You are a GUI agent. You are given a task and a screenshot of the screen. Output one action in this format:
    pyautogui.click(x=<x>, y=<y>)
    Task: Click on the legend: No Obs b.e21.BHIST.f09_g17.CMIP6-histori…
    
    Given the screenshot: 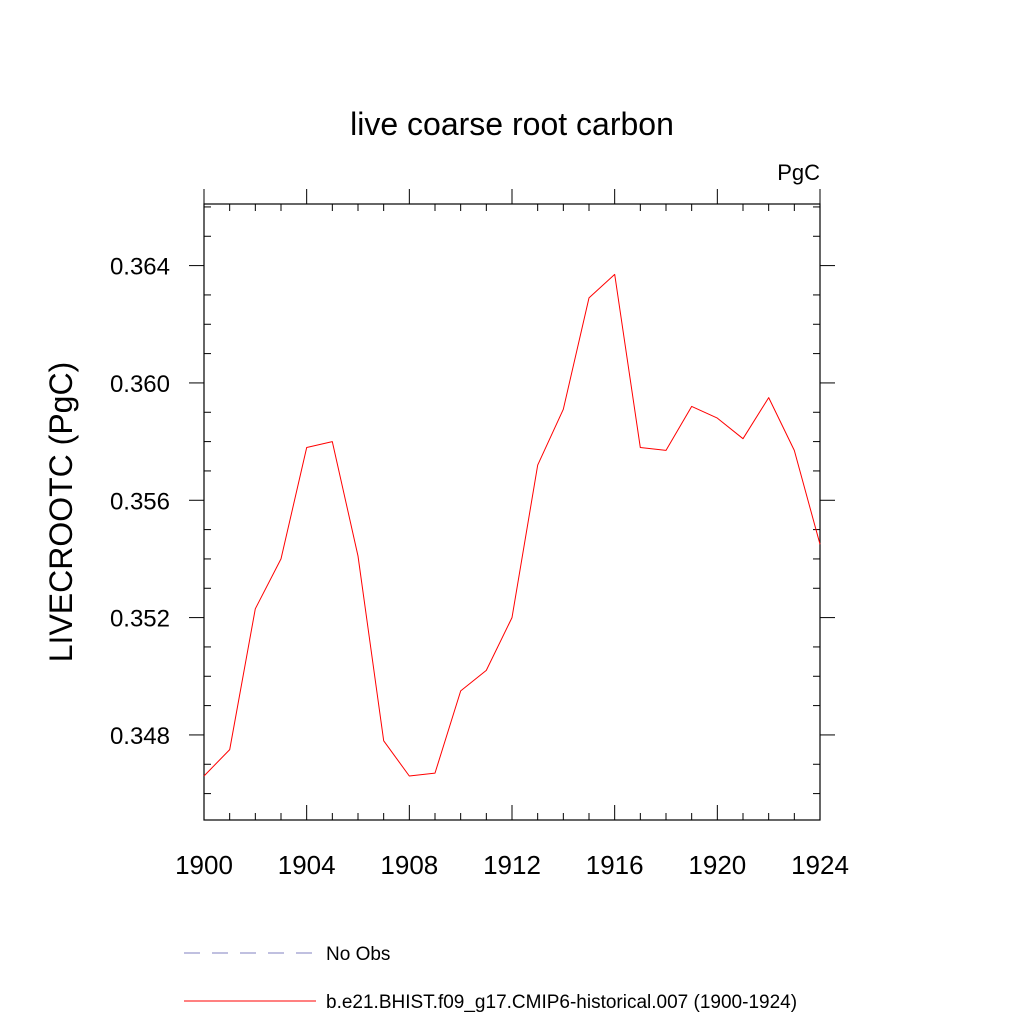 What is the action you would take?
    pyautogui.click(x=490, y=978)
    